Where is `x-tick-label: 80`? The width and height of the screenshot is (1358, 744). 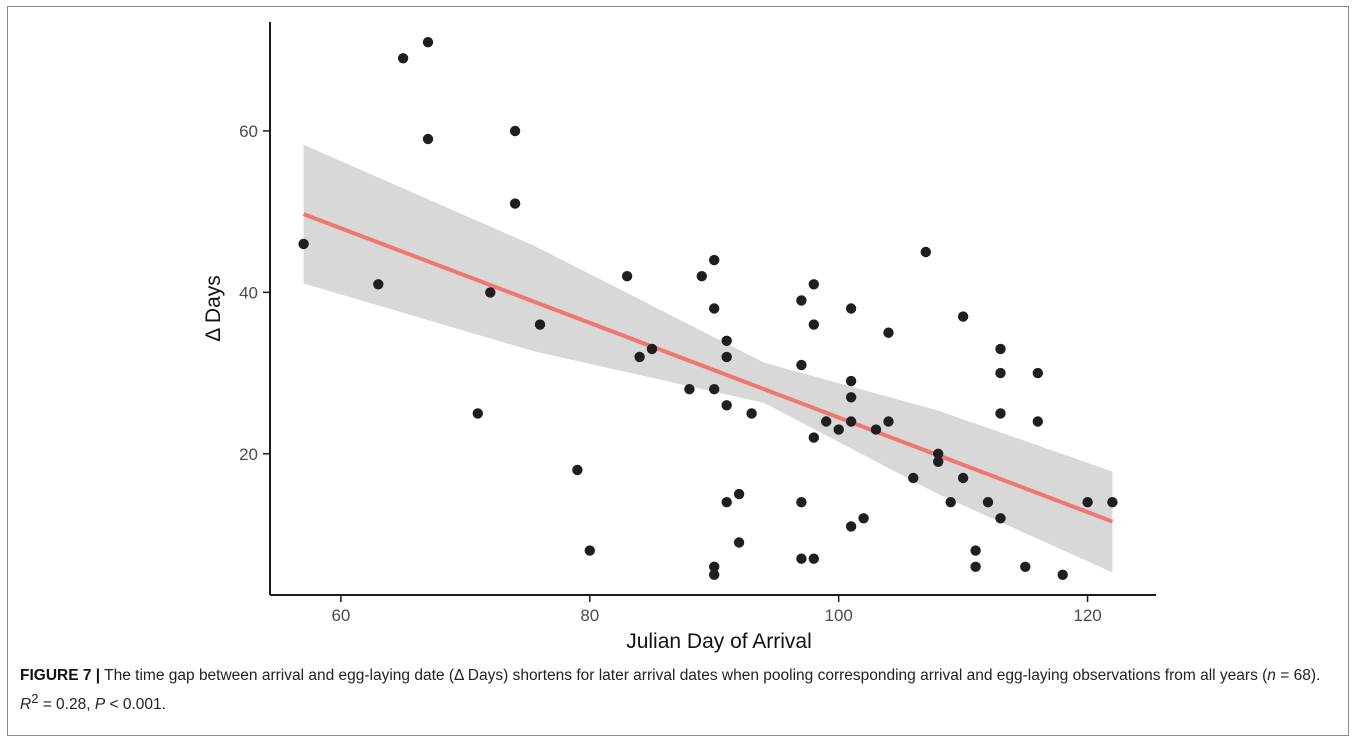
x-tick-label: 80 is located at coordinates (589, 615).